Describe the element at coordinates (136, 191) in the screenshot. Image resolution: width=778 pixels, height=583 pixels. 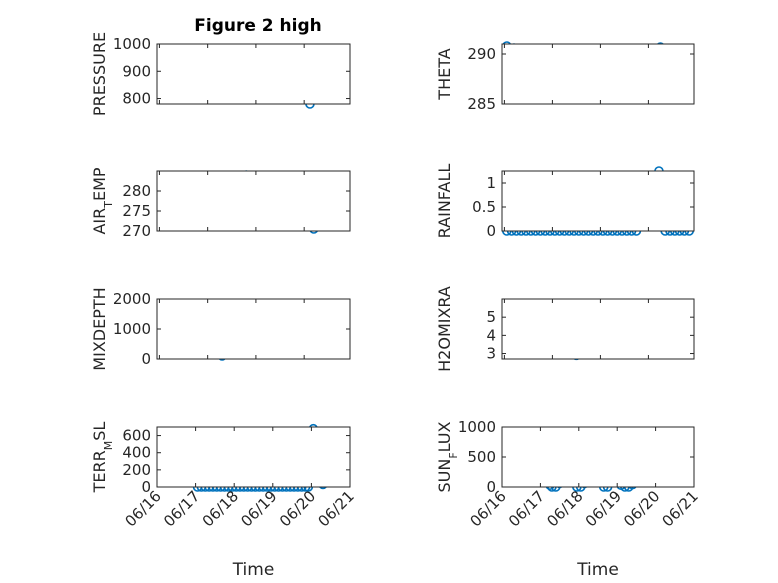
I see `y-tick-label: 280` at that location.